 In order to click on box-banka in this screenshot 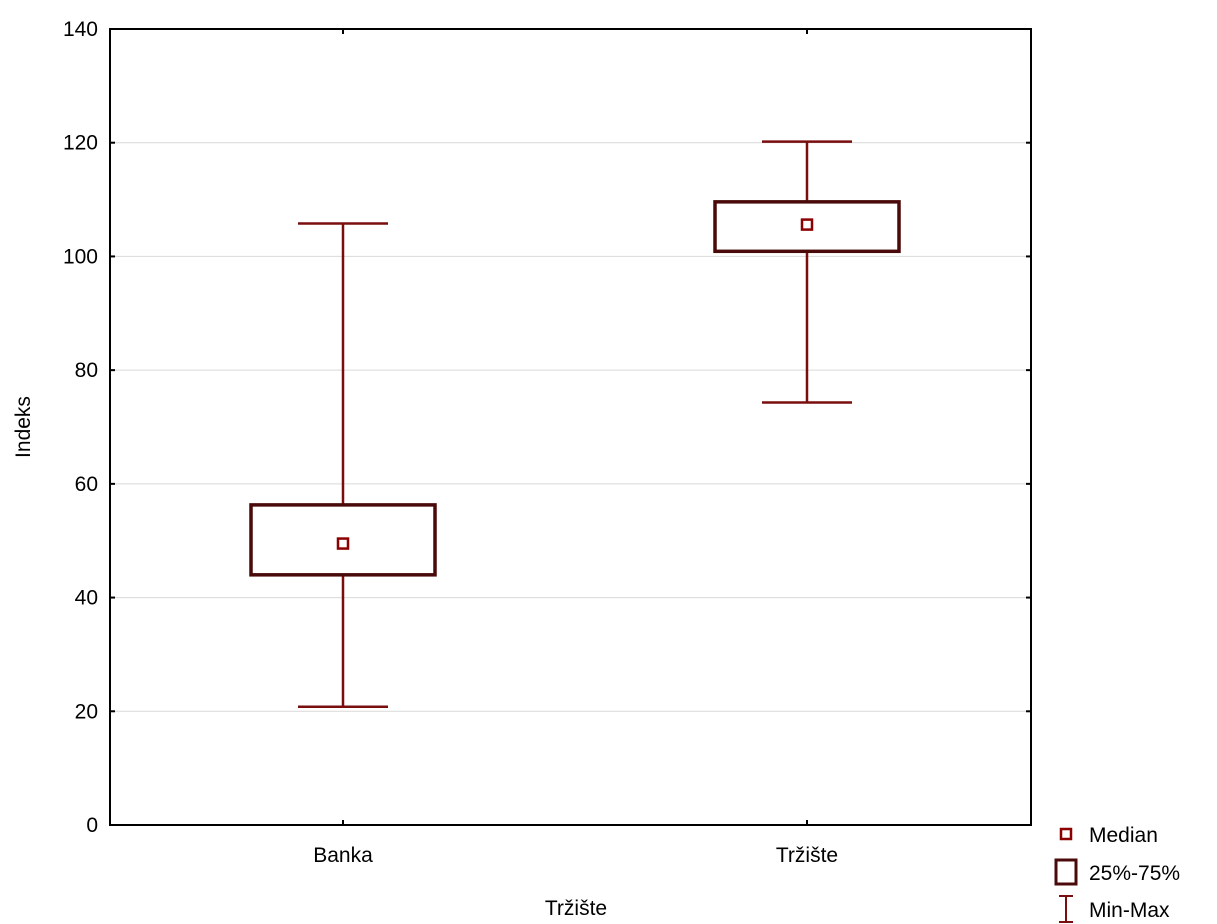, I will do `click(343, 465)`.